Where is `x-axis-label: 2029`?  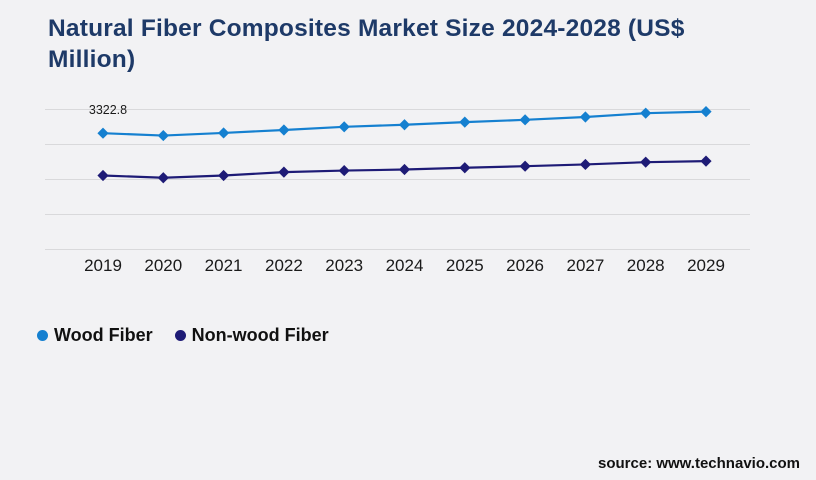
x-axis-label: 2029 is located at coordinates (706, 265).